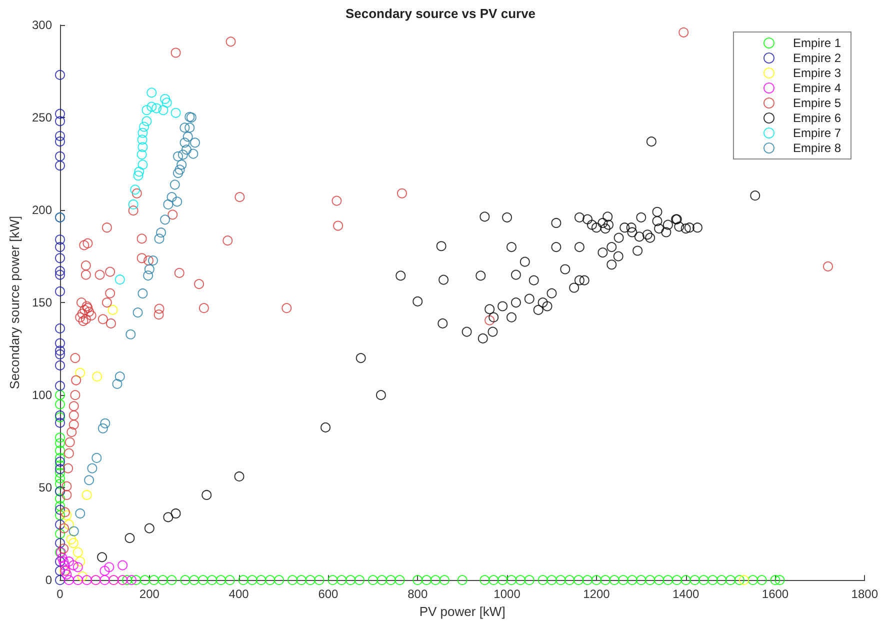 Image resolution: width=881 pixels, height=623 pixels. Describe the element at coordinates (149, 594) in the screenshot. I see `x-tick-label: 200` at that location.